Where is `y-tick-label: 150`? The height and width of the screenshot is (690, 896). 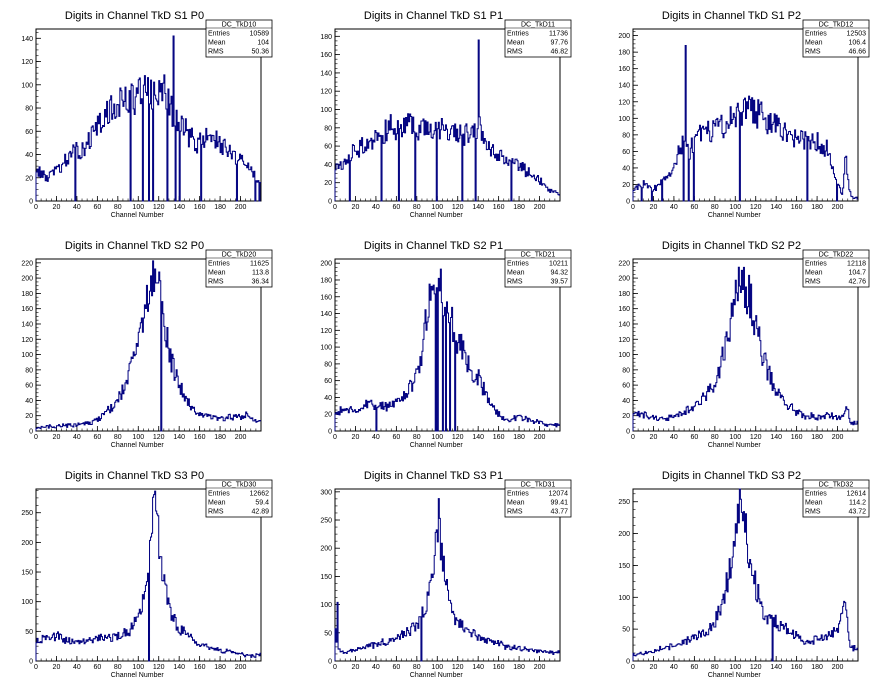
y-tick-label: 150 is located at coordinates (27, 573).